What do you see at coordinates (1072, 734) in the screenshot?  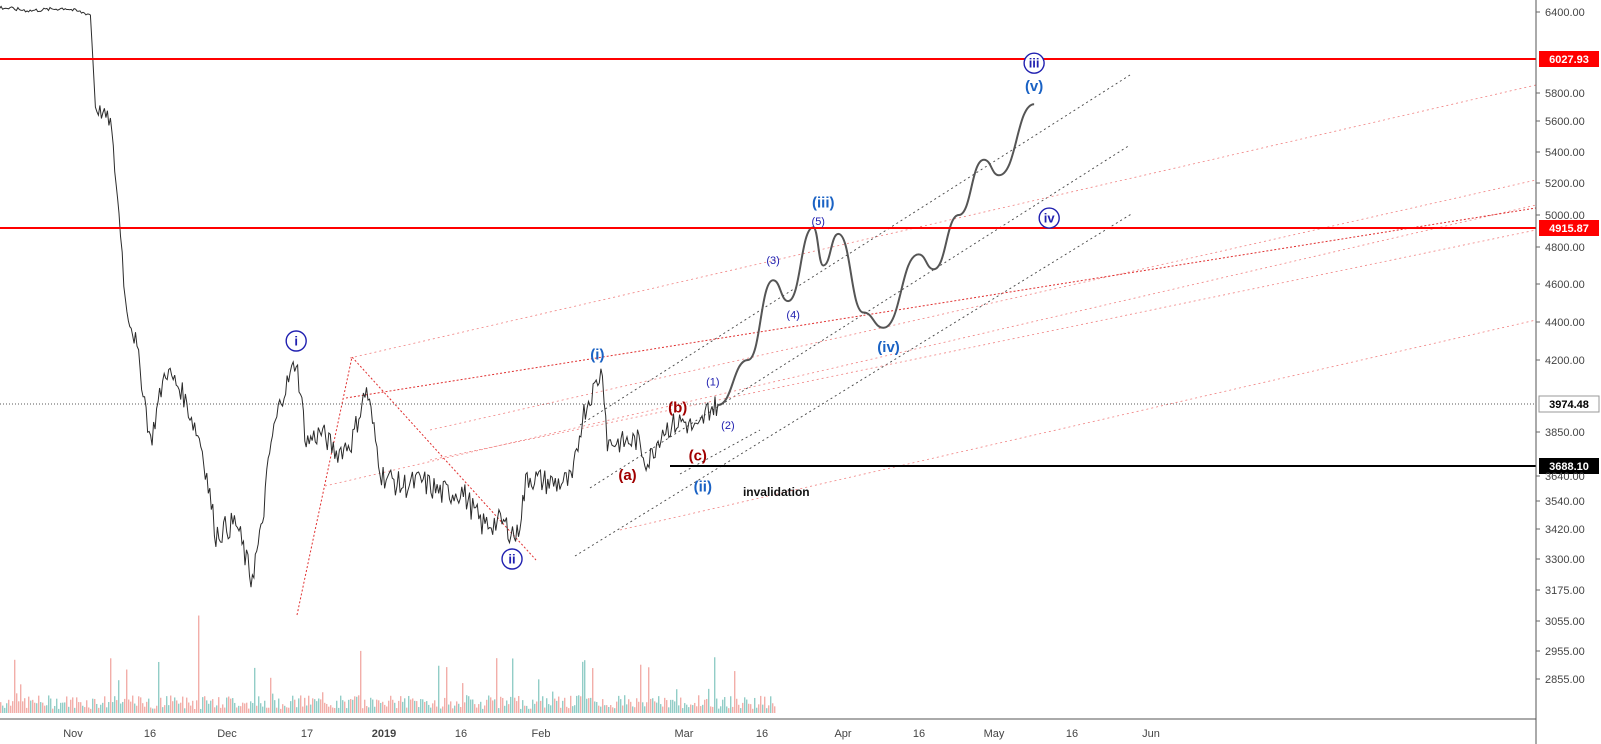 I see `x-tick-label: 16` at bounding box center [1072, 734].